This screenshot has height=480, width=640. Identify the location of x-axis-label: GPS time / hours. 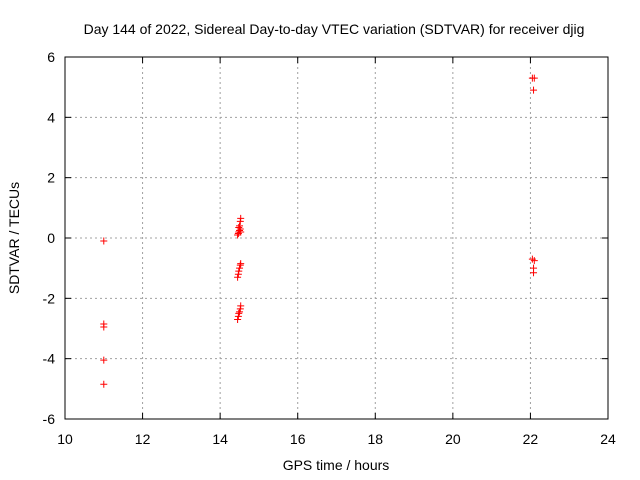
(336, 465).